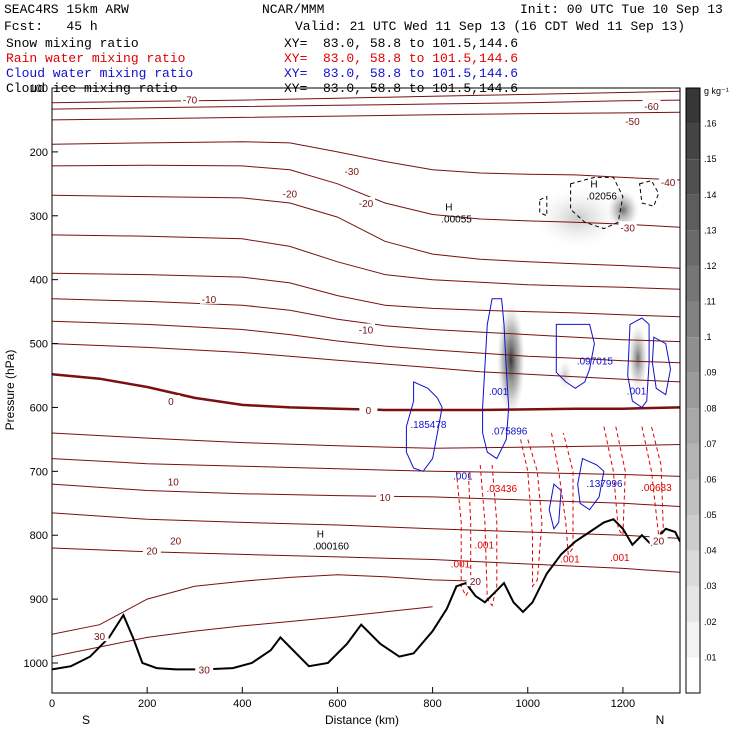  Describe the element at coordinates (51, 26) in the screenshot. I see `forecast-hour: Fcst: 45 h` at that location.